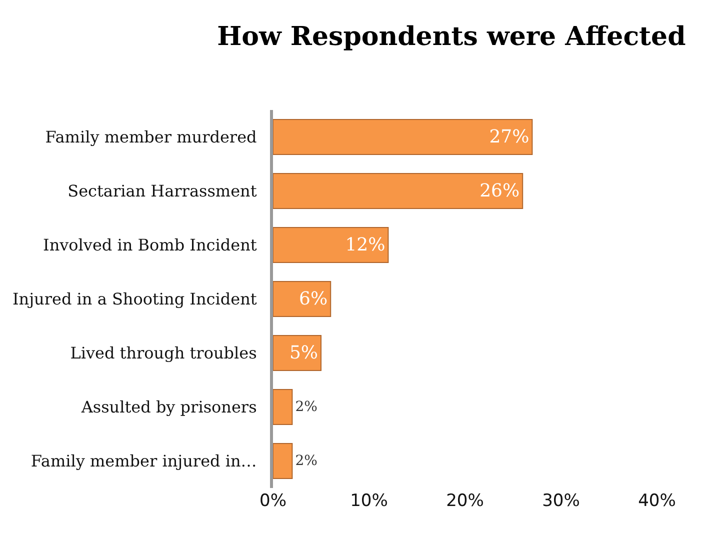 Image resolution: width=707 pixels, height=538 pixels. I want to click on data-label: 6%, so click(313, 299).